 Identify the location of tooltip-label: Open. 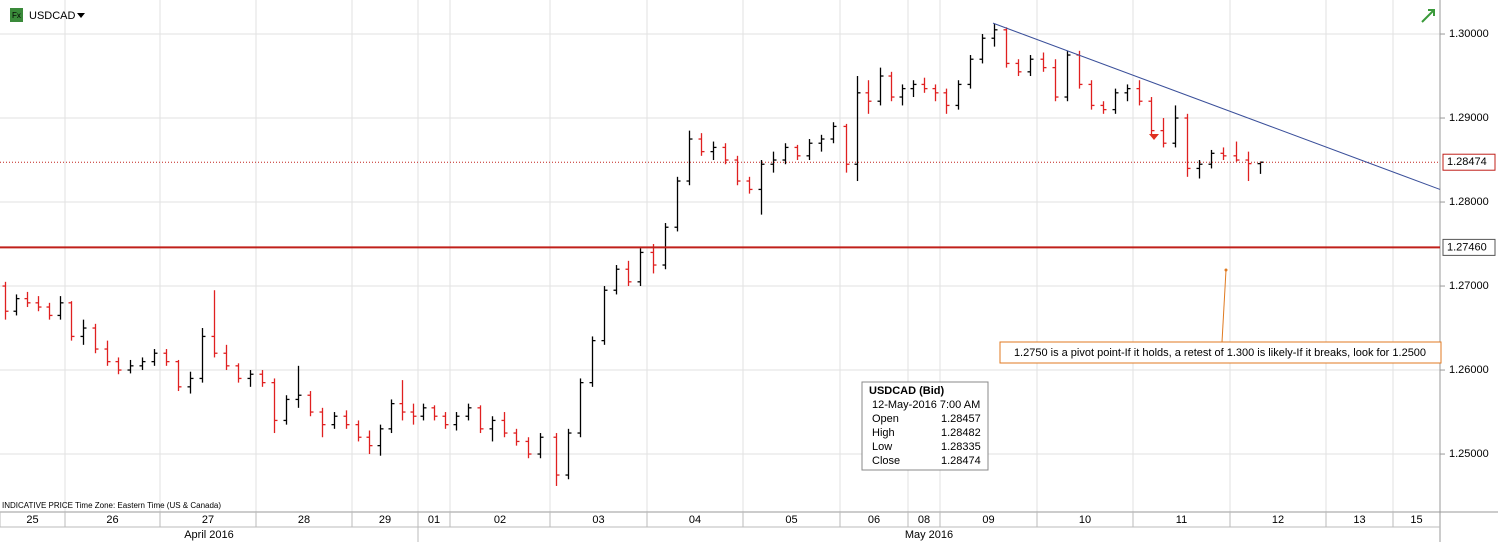
(885, 419).